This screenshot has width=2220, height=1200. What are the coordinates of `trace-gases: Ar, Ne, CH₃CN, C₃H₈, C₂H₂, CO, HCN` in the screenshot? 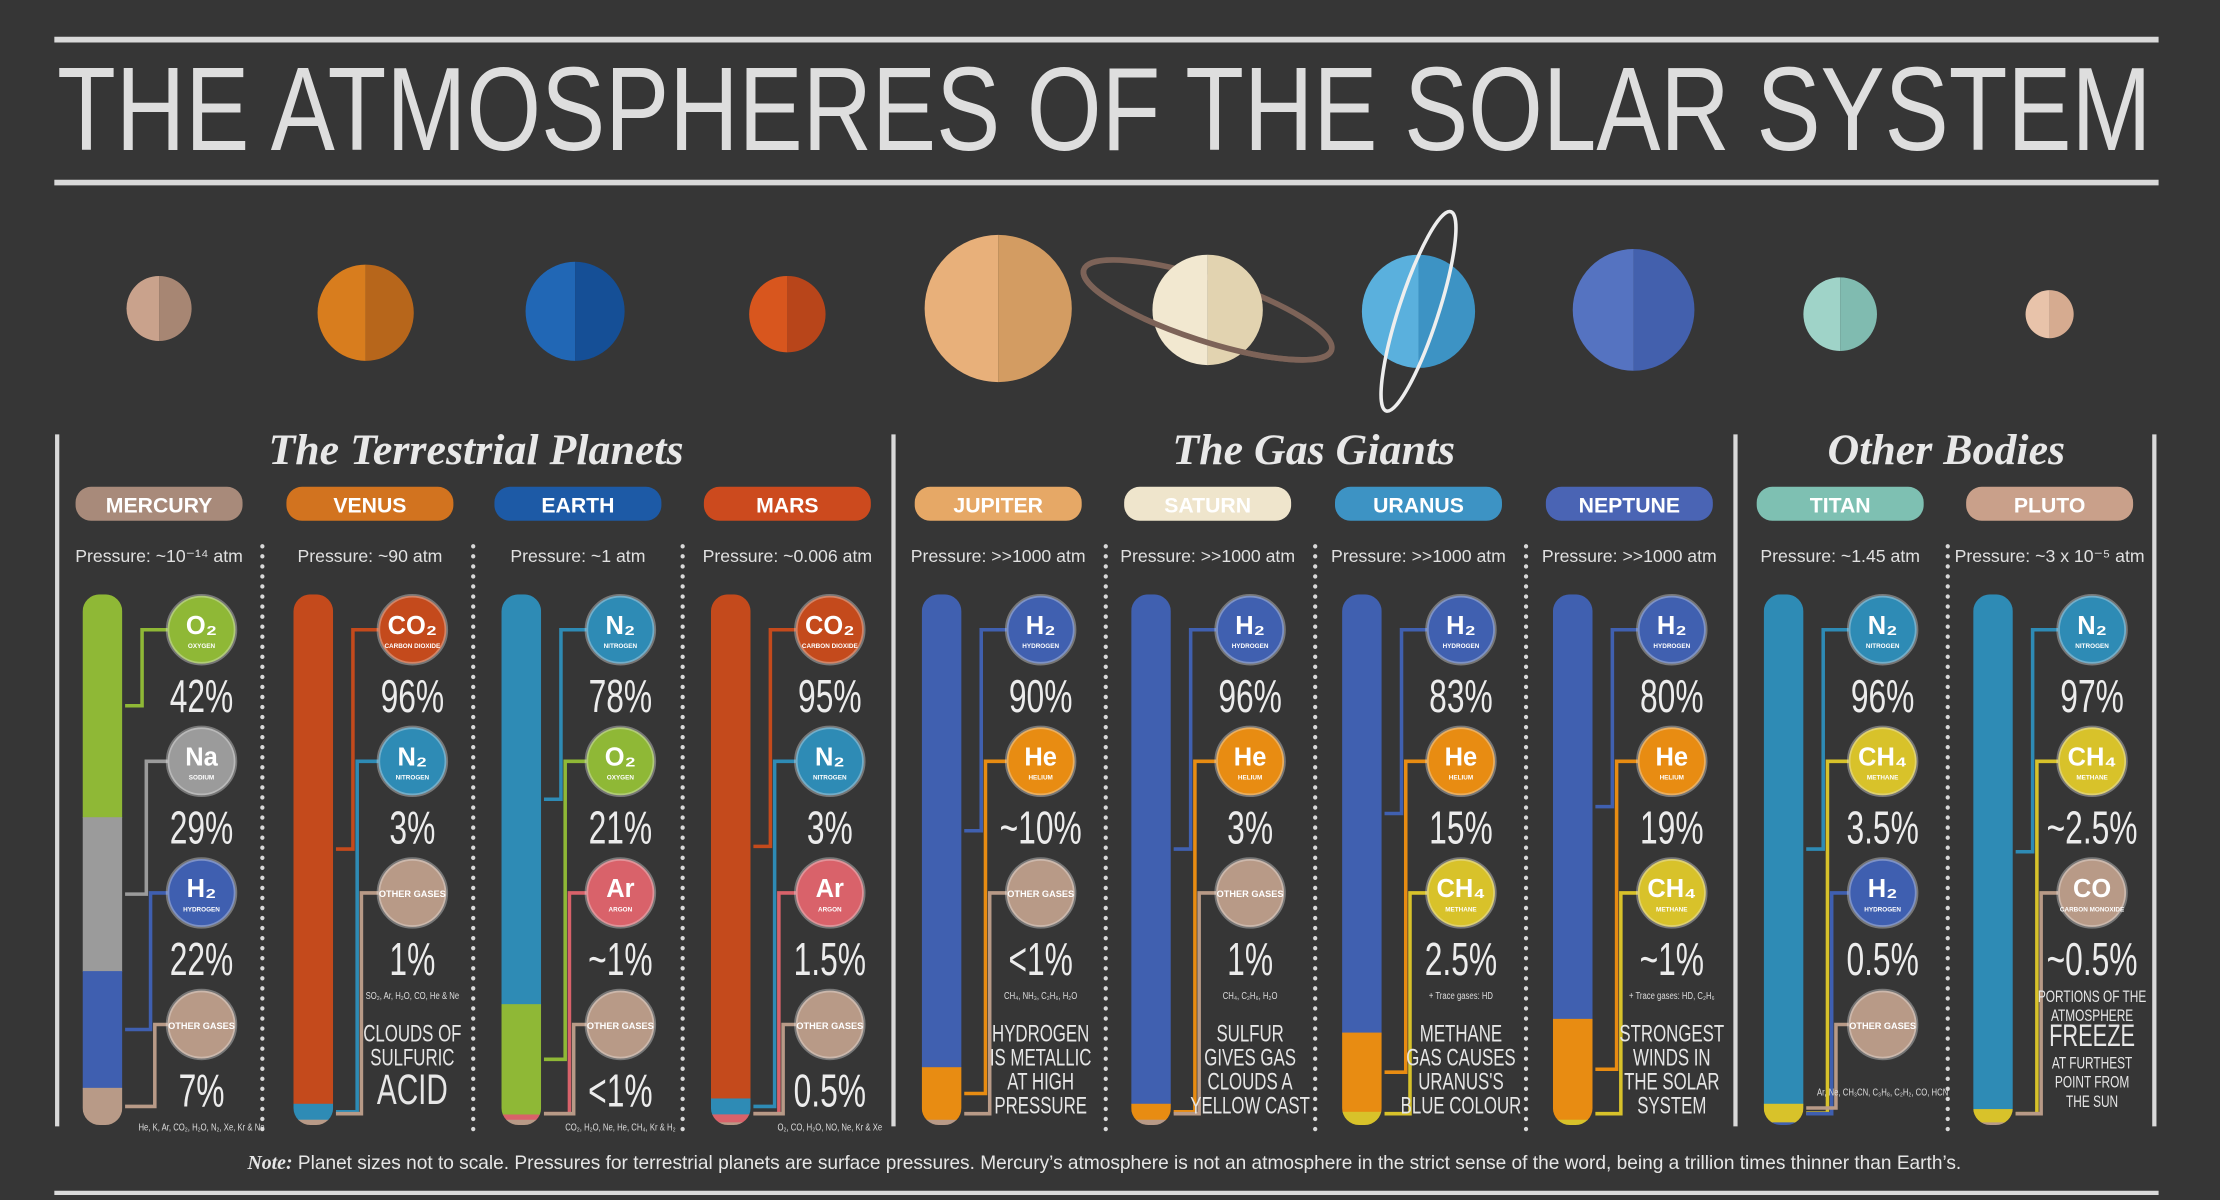 It's located at (1882, 1091).